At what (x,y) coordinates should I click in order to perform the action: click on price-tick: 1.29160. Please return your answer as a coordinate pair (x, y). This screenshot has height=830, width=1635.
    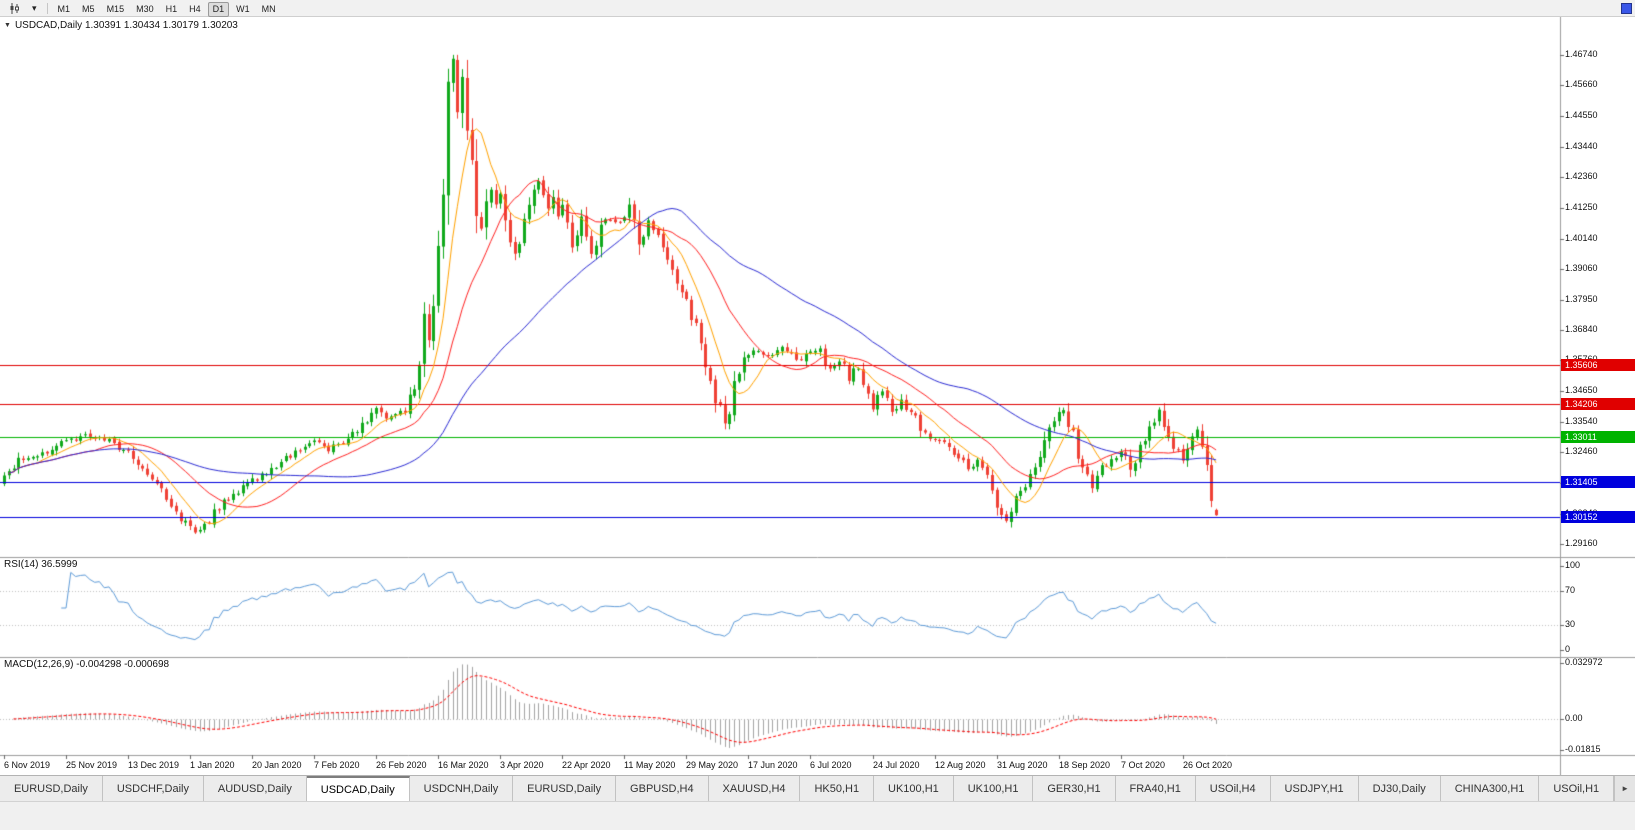
    Looking at the image, I should click on (1581, 543).